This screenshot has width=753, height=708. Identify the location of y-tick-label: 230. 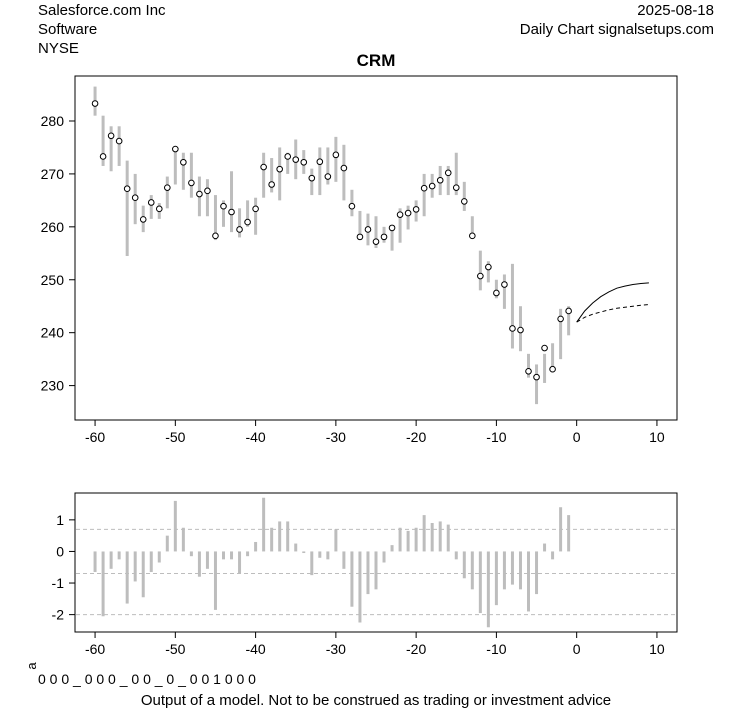
(53, 386).